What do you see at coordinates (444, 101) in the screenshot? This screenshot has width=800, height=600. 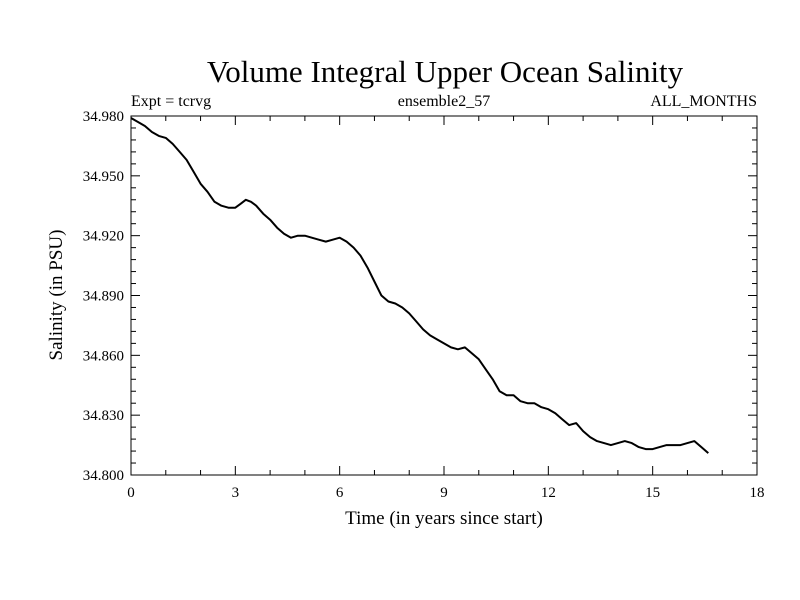 I see `ensemble-label: ensemble2_57` at bounding box center [444, 101].